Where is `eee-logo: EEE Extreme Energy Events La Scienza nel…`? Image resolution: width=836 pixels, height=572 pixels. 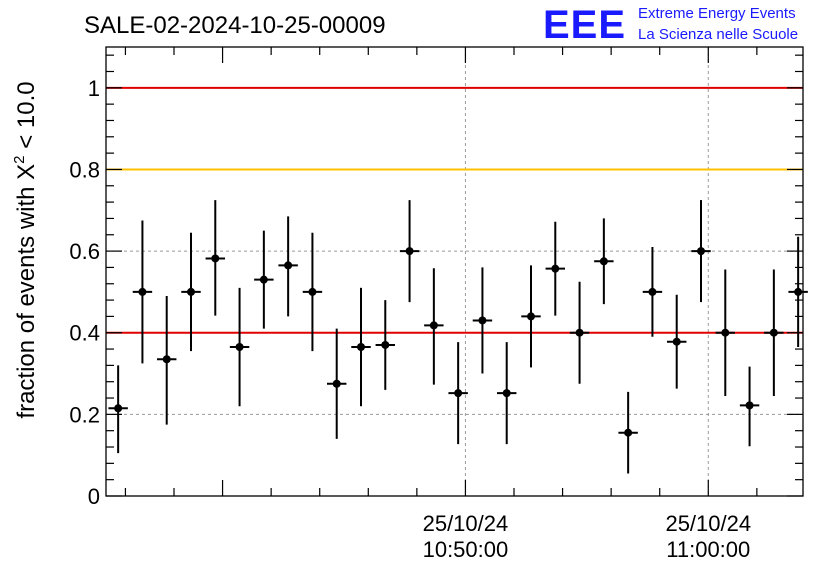
eee-logo: EEE Extreme Energy Events La Scienza nel… is located at coordinates (670, 25).